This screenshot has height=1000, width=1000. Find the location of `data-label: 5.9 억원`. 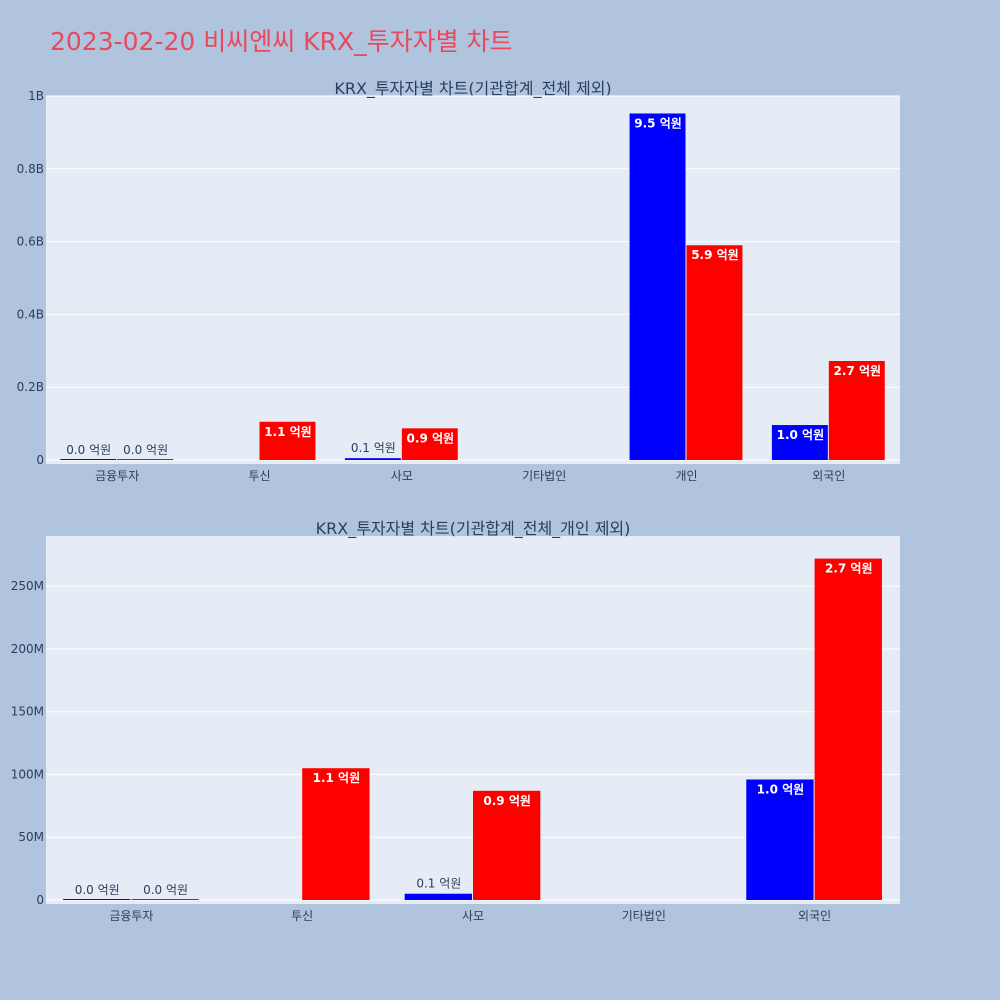

data-label: 5.9 억원 is located at coordinates (715, 255).